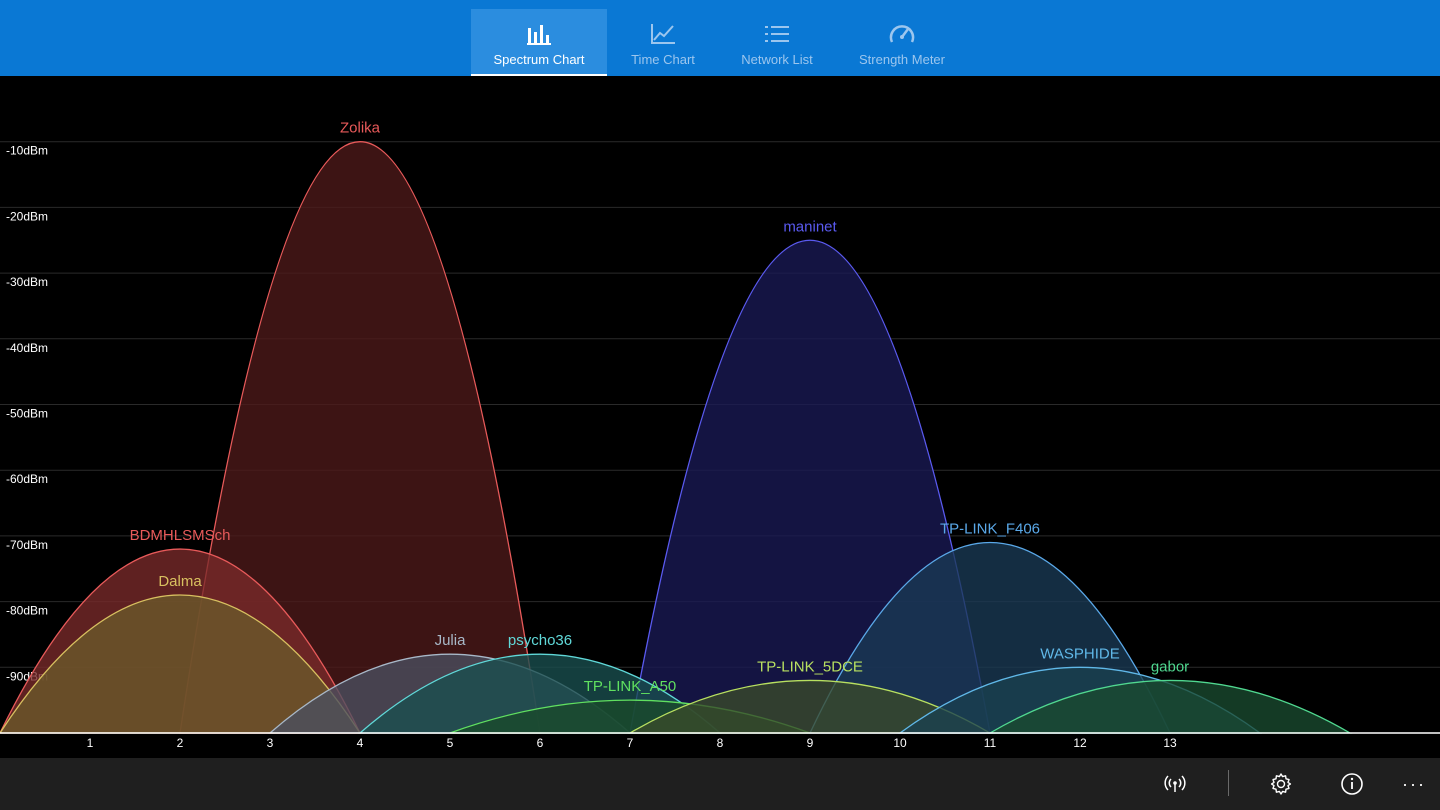  I want to click on tab-network-list: Network List, so click(777, 42).